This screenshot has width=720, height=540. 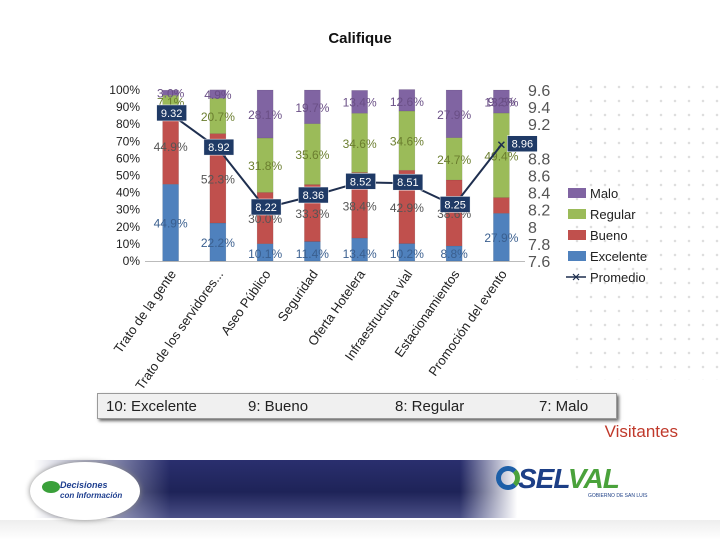 What do you see at coordinates (312, 155) in the screenshot?
I see `data-label-regular: 35.6%` at bounding box center [312, 155].